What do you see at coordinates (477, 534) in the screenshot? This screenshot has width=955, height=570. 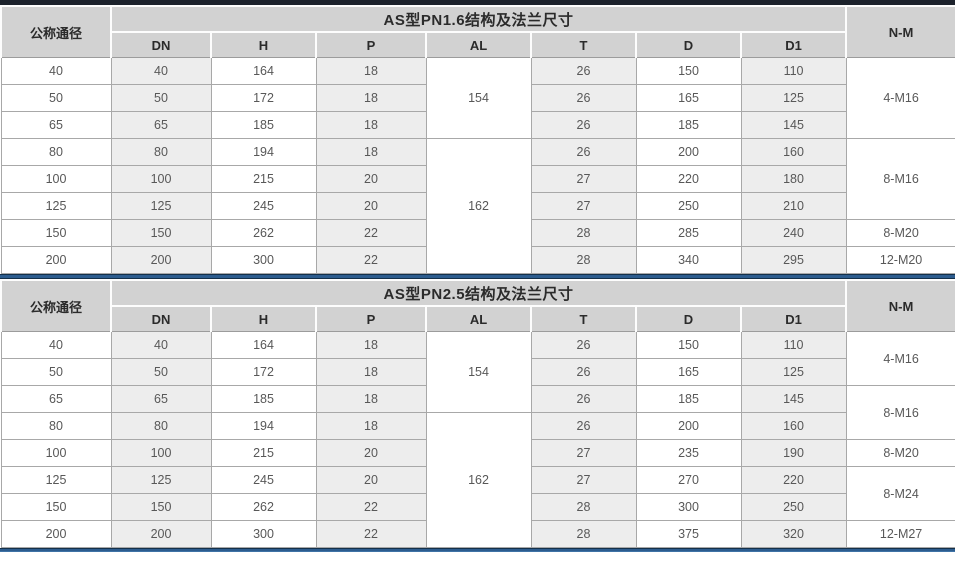 I see `table-row: 200 200 300 22 28 375 320 12-M27` at bounding box center [477, 534].